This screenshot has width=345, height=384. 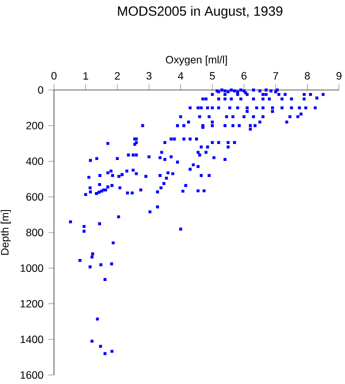 I want to click on x-tick-label: 9, so click(x=339, y=76).